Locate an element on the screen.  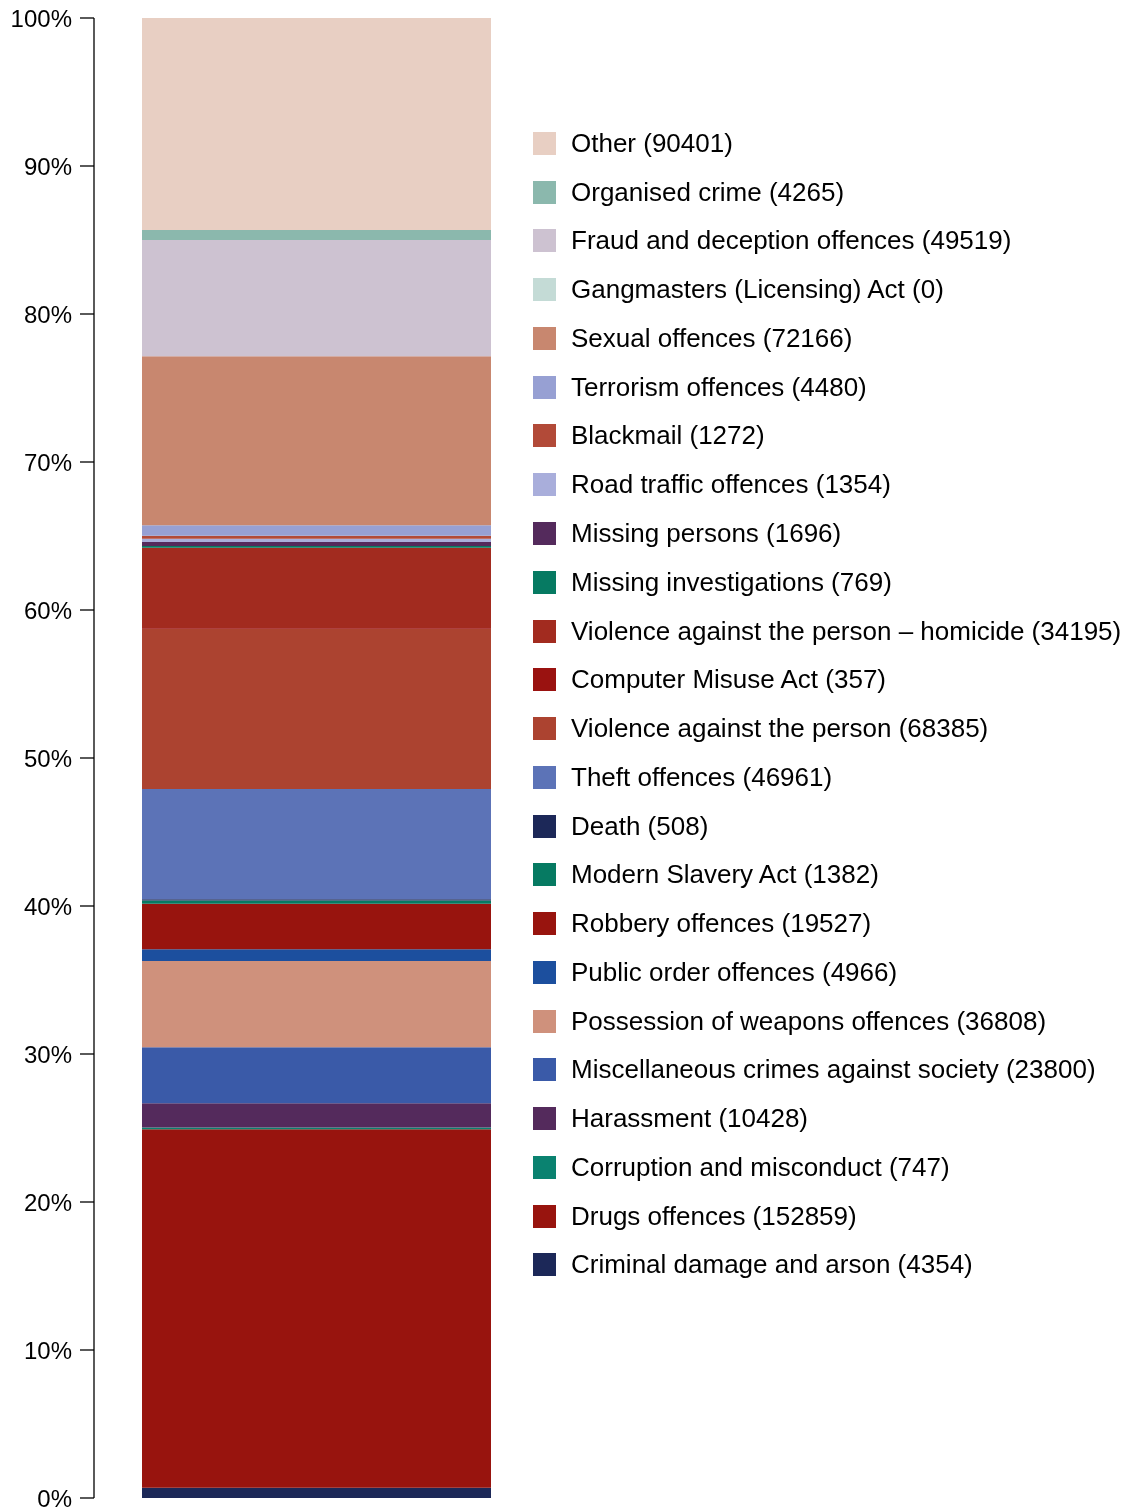
legend-label: Missing investigations (769) is located at coordinates (731, 582).